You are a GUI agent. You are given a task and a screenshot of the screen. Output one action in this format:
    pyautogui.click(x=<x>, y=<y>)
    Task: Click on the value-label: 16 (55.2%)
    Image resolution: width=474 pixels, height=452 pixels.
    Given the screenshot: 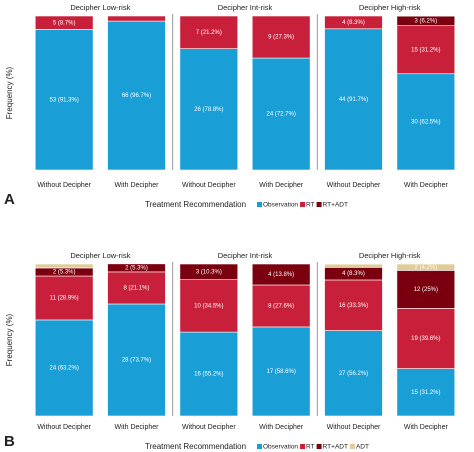 What is the action you would take?
    pyautogui.click(x=208, y=375)
    